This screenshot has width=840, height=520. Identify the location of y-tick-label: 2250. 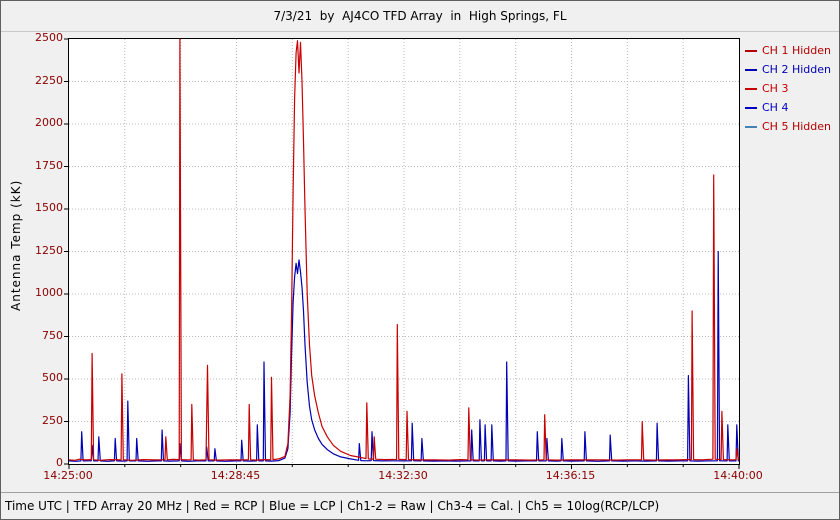
(49, 80).